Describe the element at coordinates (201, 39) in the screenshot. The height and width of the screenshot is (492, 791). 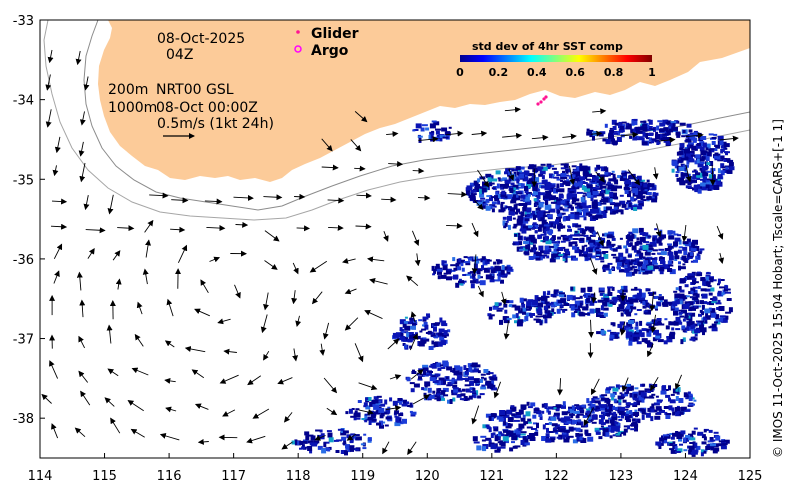
I see `date-label: 08-Oct-2025` at that location.